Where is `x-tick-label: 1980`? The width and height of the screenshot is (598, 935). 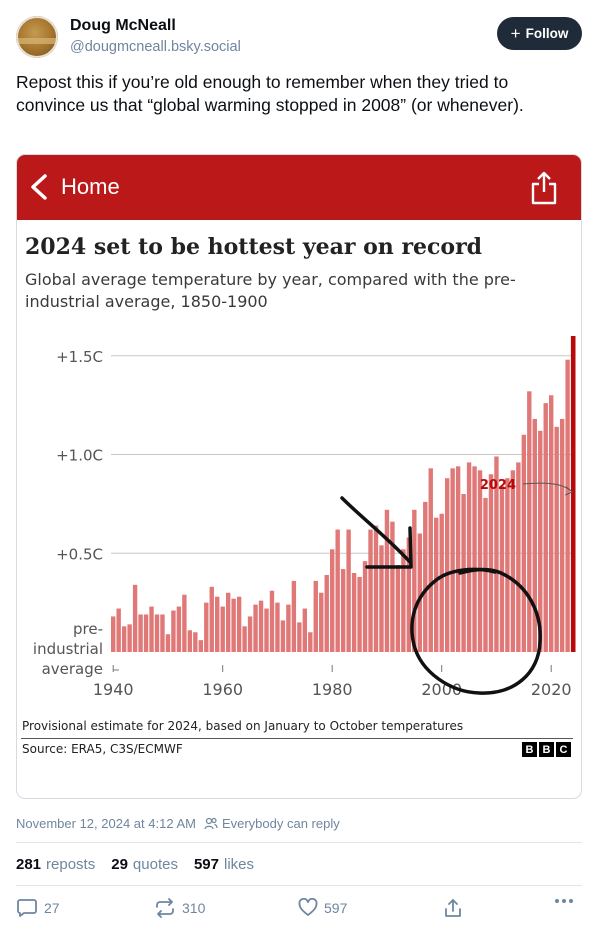 x-tick-label: 1980 is located at coordinates (332, 689).